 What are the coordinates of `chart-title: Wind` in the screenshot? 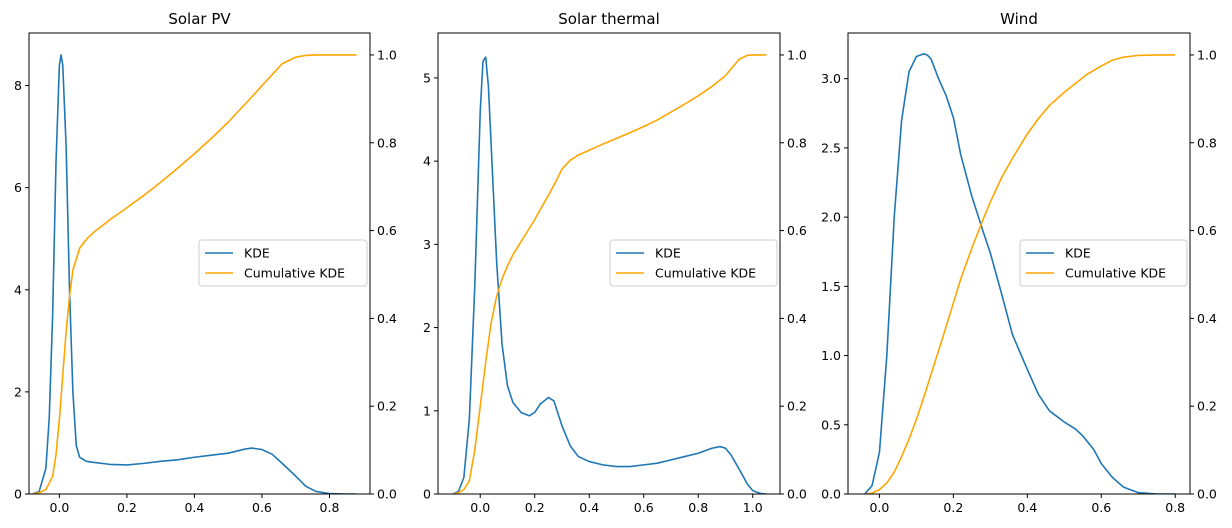 It's located at (1019, 19).